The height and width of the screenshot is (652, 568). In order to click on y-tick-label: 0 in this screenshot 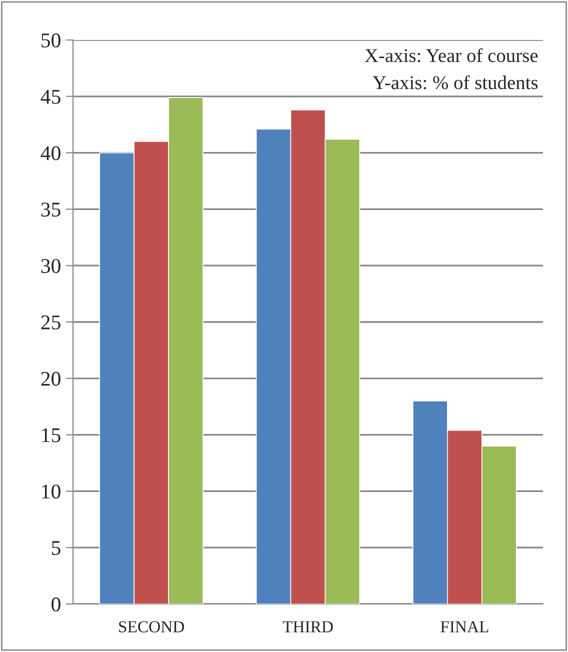, I will do `click(56, 604)`.